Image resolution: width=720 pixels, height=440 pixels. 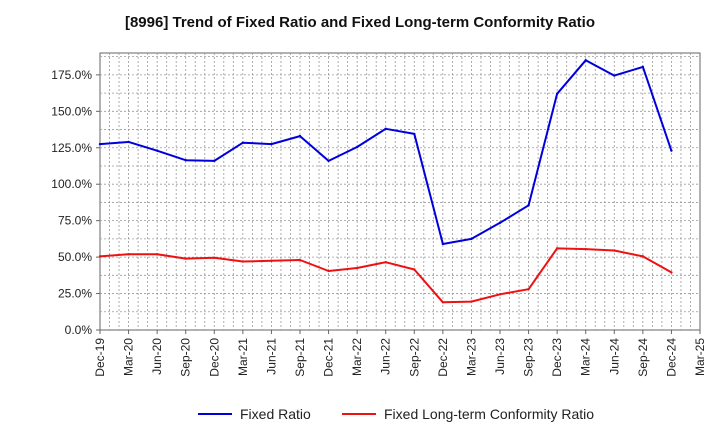 I want to click on y-tick-label: 50.0%, so click(x=75, y=257).